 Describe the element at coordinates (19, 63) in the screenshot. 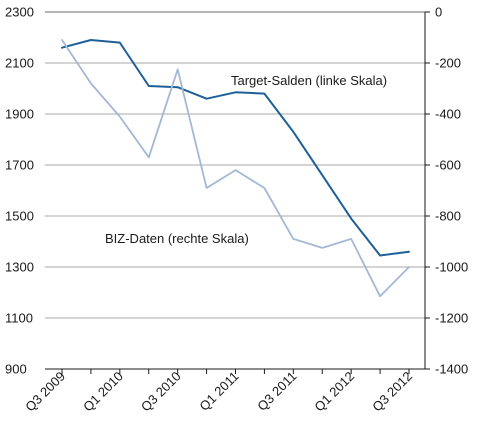

I see `left-tick-label: 2100` at that location.